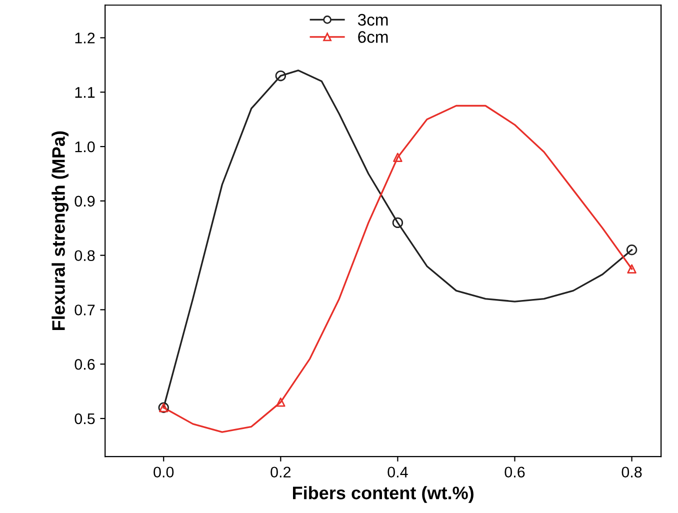  I want to click on y-tick-label: 1.1, so click(85, 92).